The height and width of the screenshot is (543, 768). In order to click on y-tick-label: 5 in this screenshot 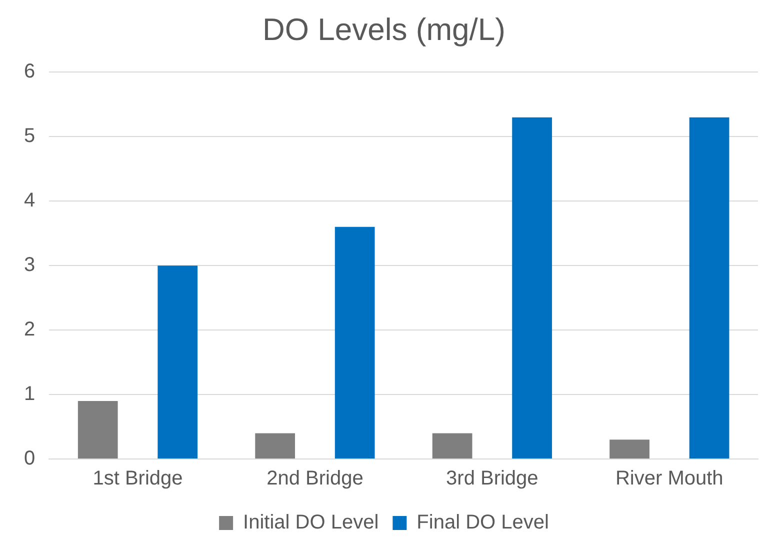, I will do `click(30, 136)`.